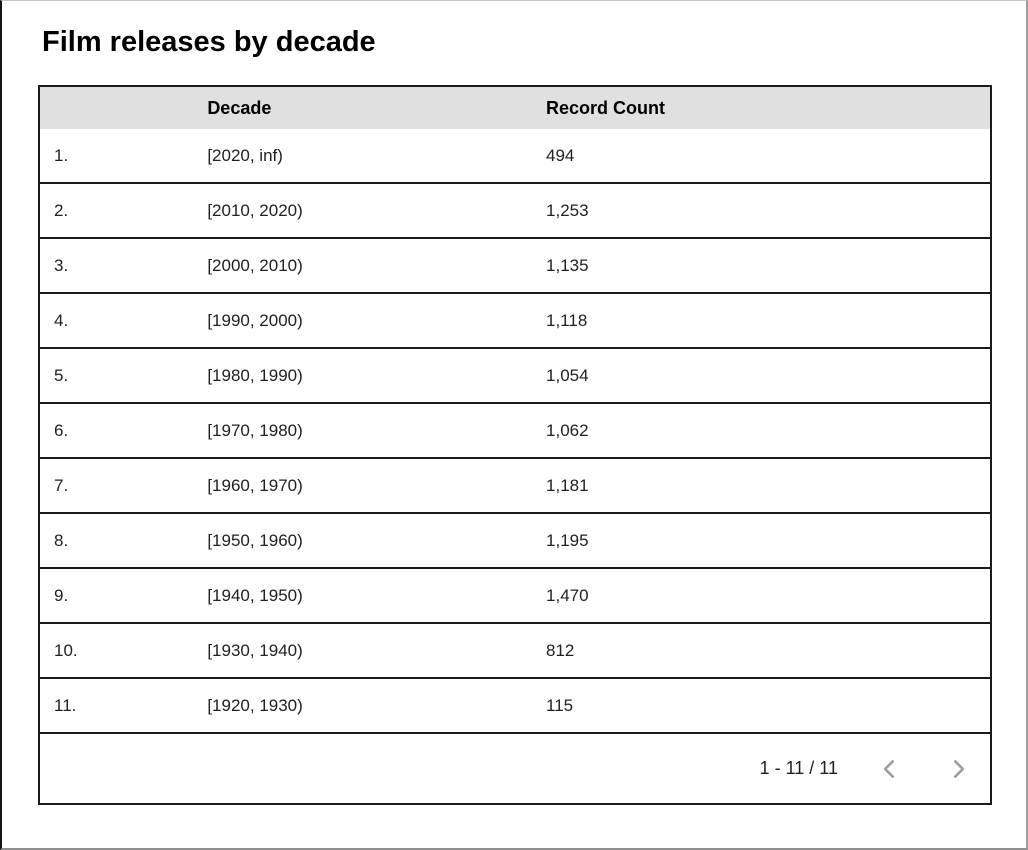  I want to click on table-row: 9. [1940, 1950) 1,470, so click(515, 595).